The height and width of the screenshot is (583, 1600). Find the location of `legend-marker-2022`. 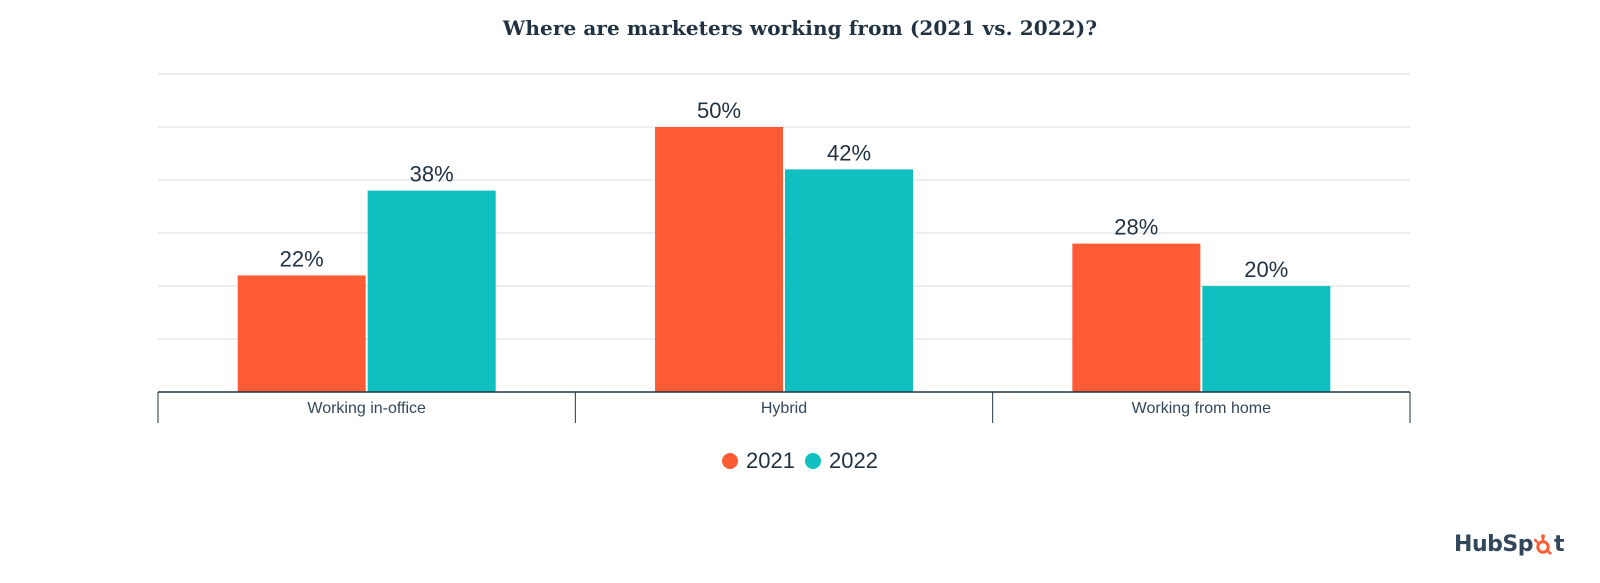

legend-marker-2022 is located at coordinates (813, 461).